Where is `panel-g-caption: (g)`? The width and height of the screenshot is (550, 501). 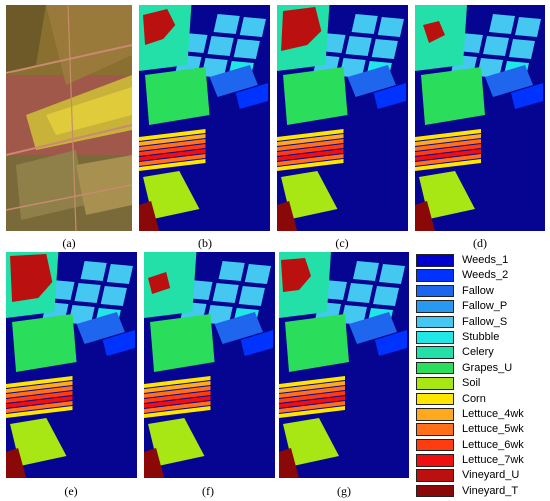 panel-g-caption: (g) is located at coordinates (344, 491).